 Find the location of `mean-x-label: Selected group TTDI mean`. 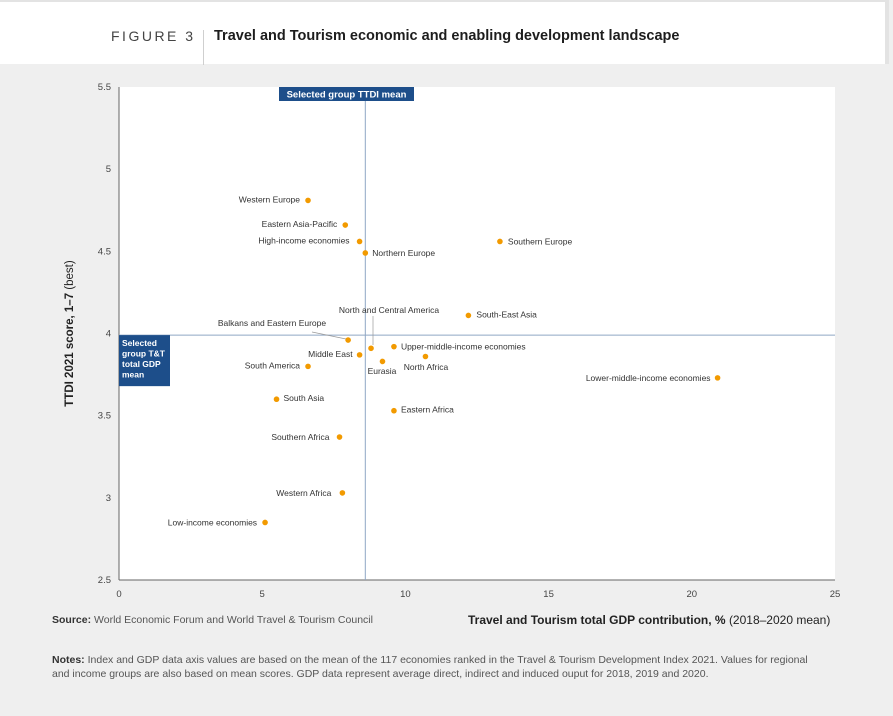

mean-x-label: Selected group TTDI mean is located at coordinates (347, 95).